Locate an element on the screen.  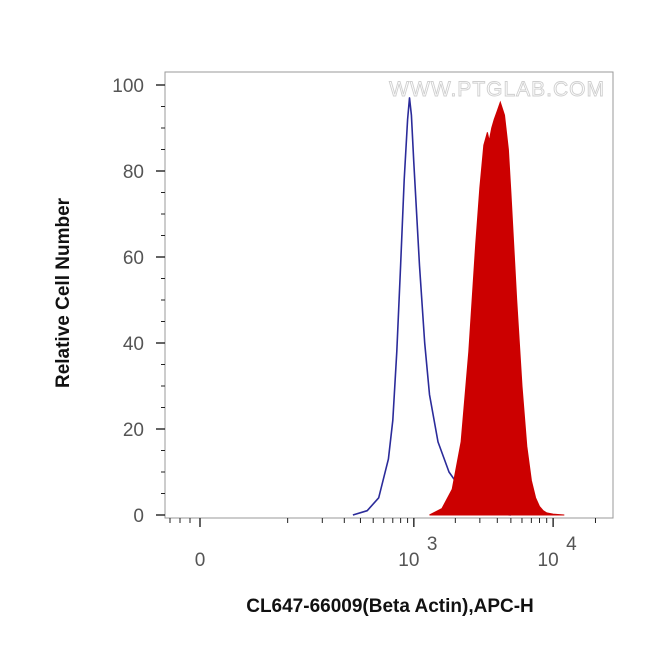
y-tick-label: 40 is located at coordinates (133, 344).